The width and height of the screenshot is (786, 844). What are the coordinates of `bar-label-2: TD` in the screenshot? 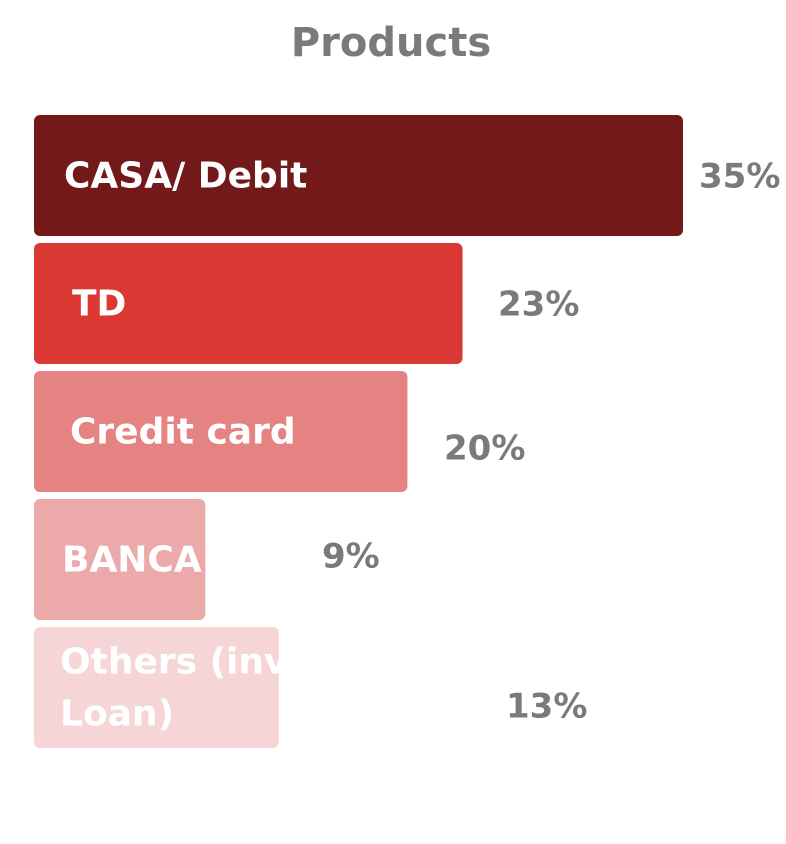 It's located at (99, 304).